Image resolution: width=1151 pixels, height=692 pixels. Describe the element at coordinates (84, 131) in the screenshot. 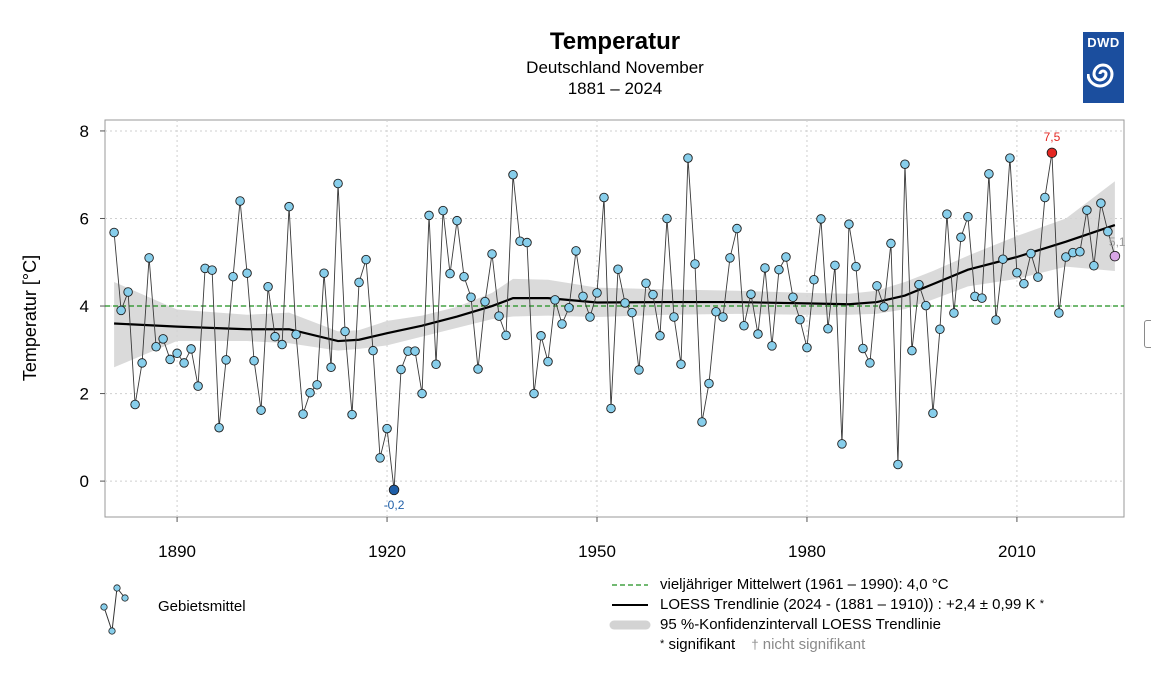

I see `y-tick-label: 8` at that location.